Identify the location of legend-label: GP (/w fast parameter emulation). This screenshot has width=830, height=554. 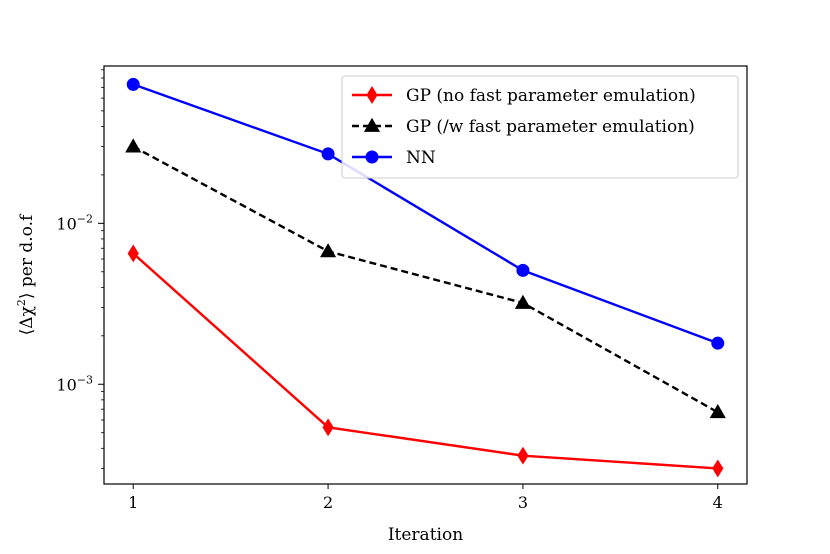
(550, 127).